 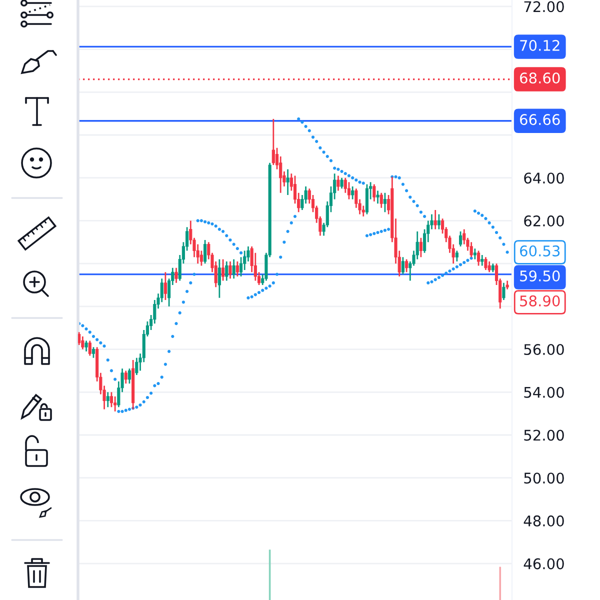 What do you see at coordinates (544, 350) in the screenshot?
I see `y-tick-label: 56.00` at bounding box center [544, 350].